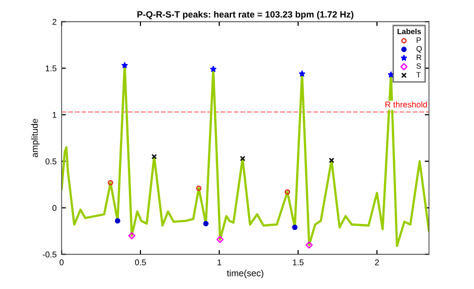 This screenshot has height=289, width=474. I want to click on y-axis-title: amplitude, so click(35, 138).